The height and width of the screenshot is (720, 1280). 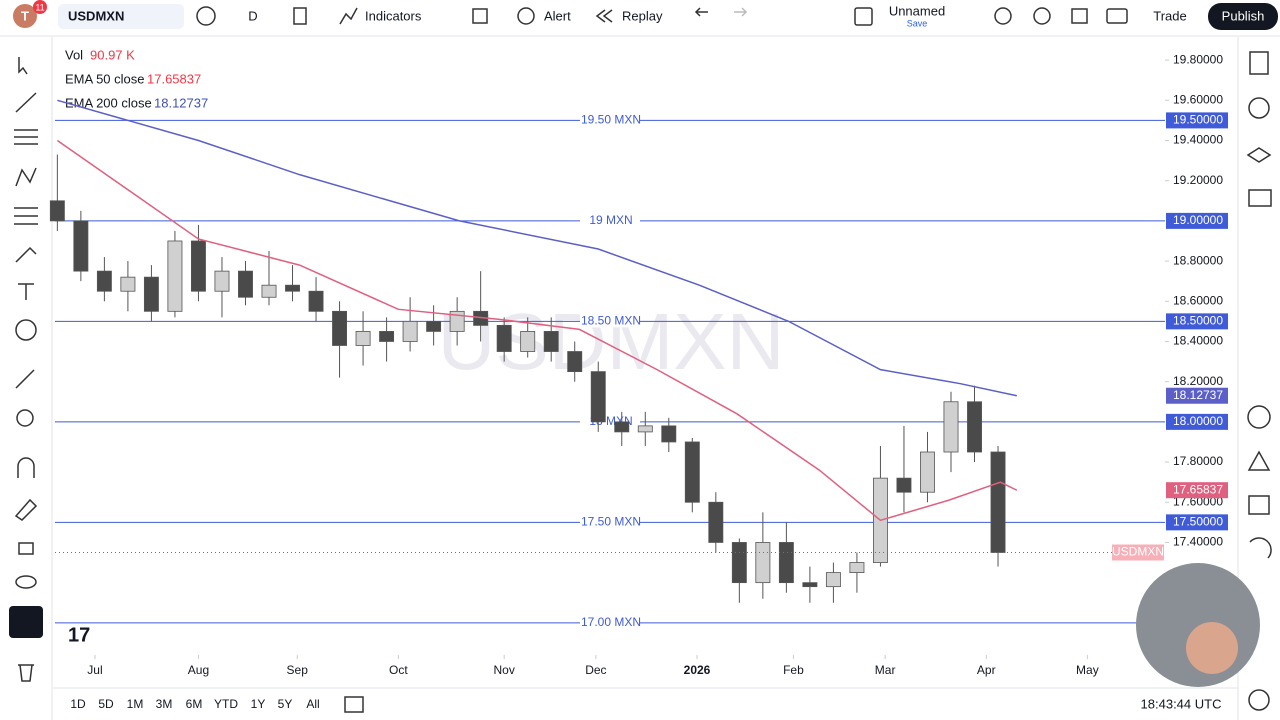 I want to click on chat-icon, so click(x=1260, y=198).